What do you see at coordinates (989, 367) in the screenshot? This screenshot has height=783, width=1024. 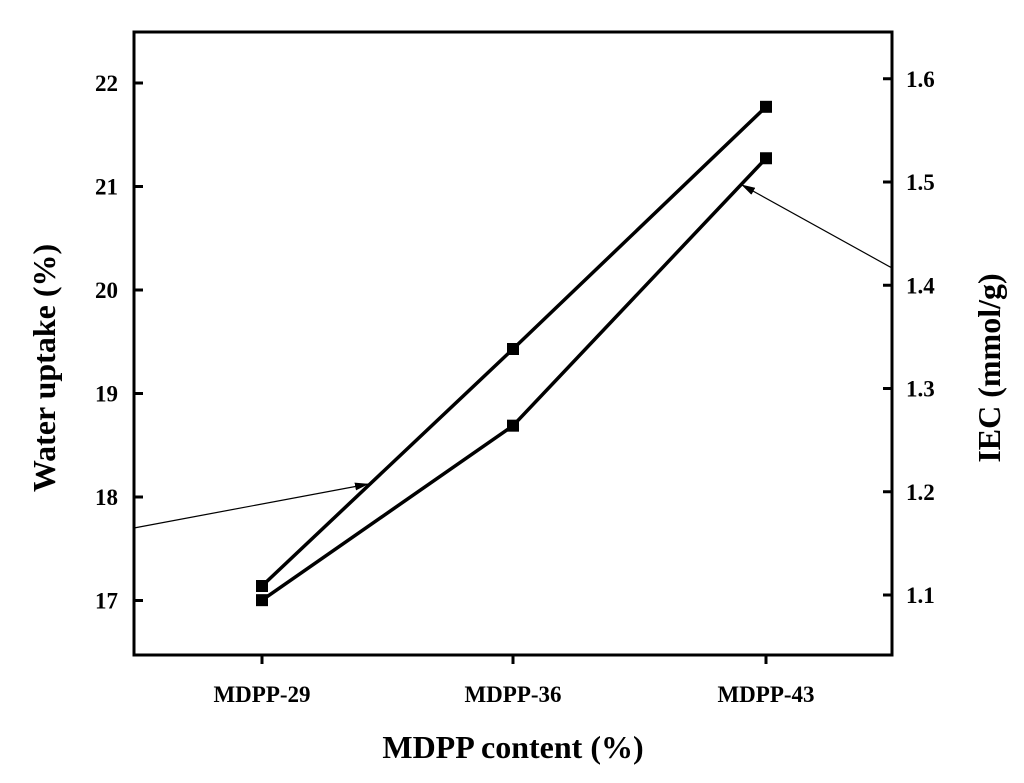 I see `y-axis-right-title: IEC (mmol/g)` at bounding box center [989, 367].